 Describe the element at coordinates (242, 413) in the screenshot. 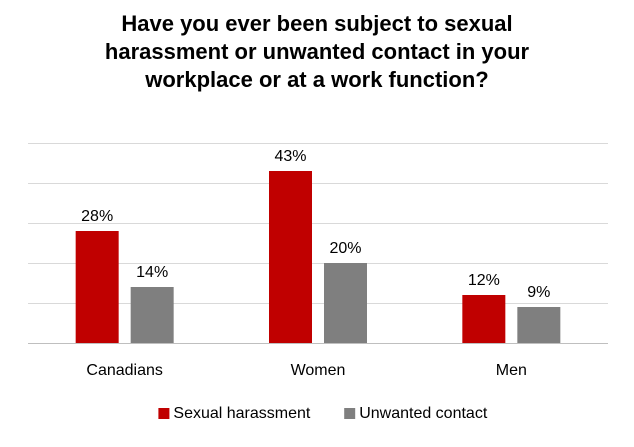

I see `legend-label: Sexual harassment` at that location.